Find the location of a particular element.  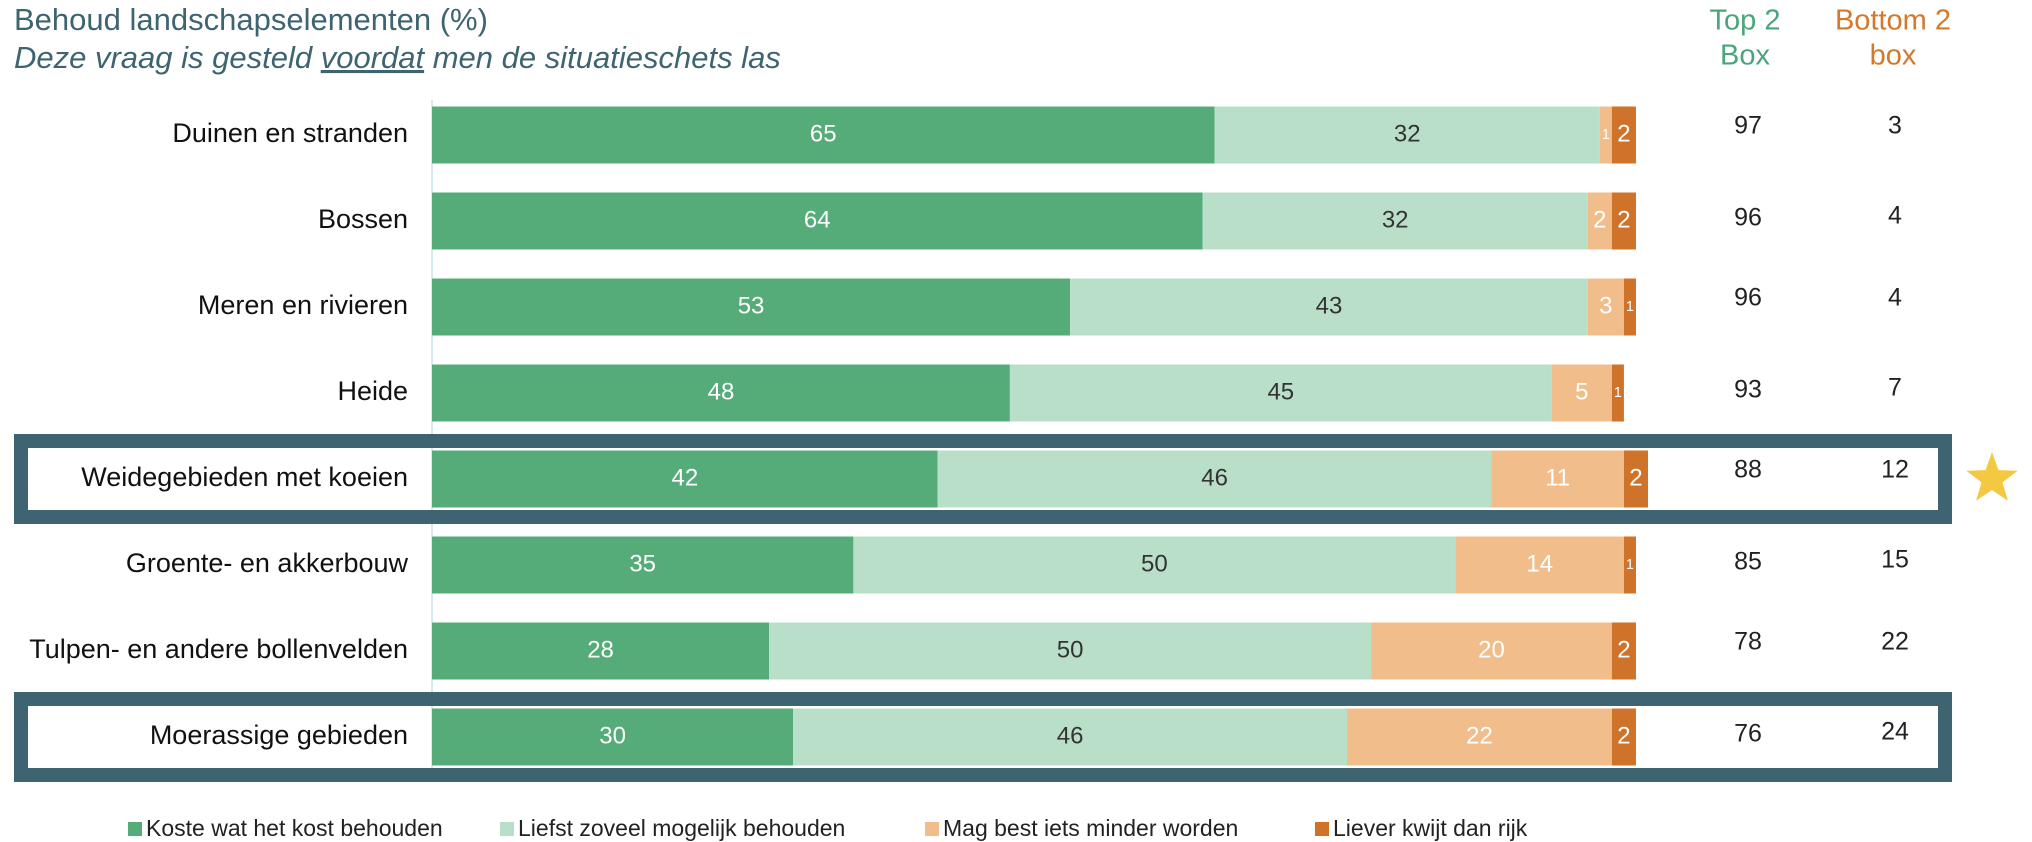

data-label: 46 is located at coordinates (1070, 735).